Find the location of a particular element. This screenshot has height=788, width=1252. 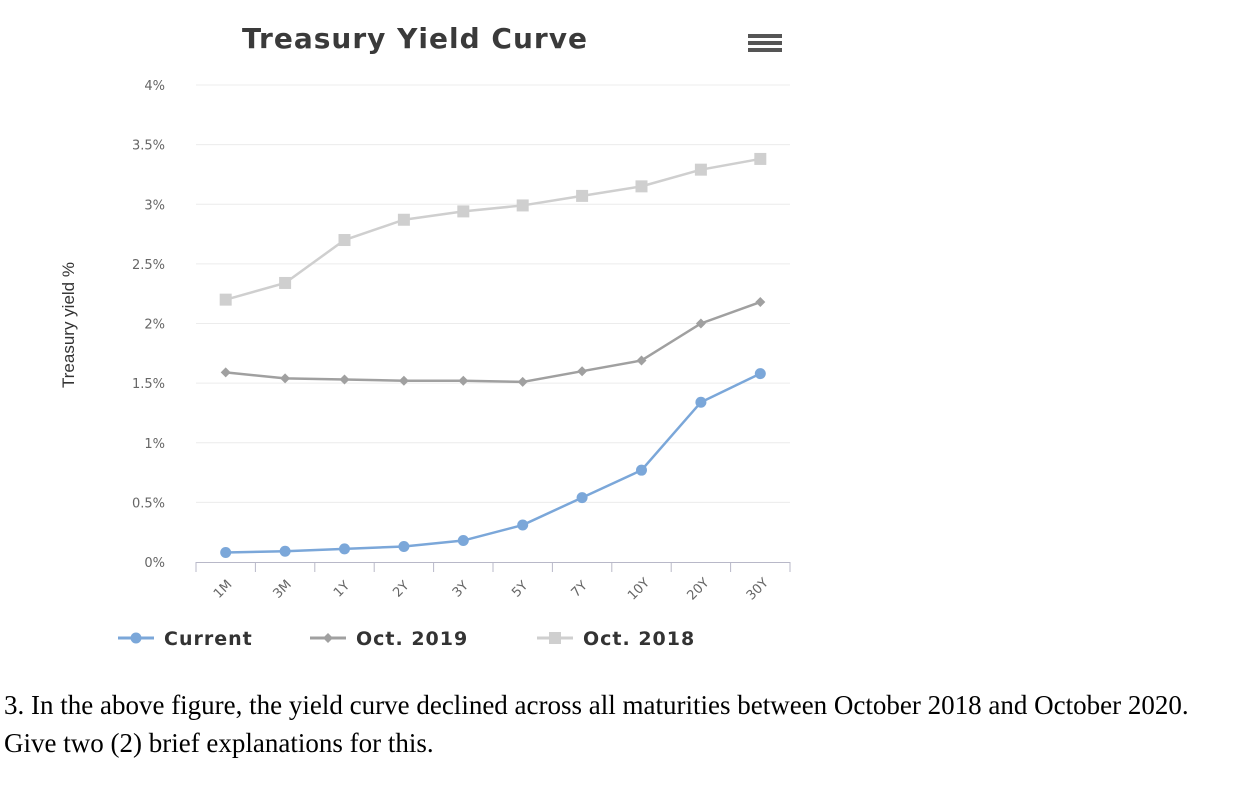

y-tick-label: 0.5% is located at coordinates (148, 503).